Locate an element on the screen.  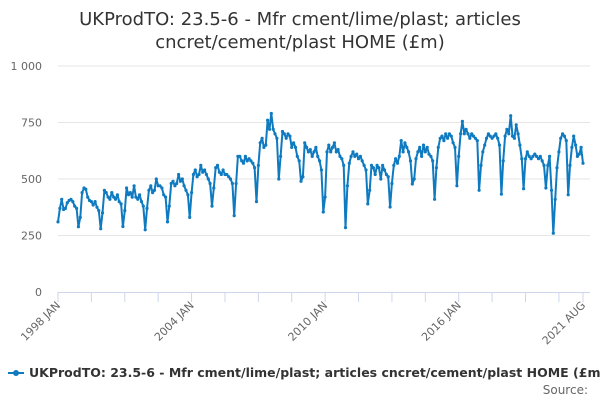
x-tick-label: 2016 JAN is located at coordinates (441, 321).